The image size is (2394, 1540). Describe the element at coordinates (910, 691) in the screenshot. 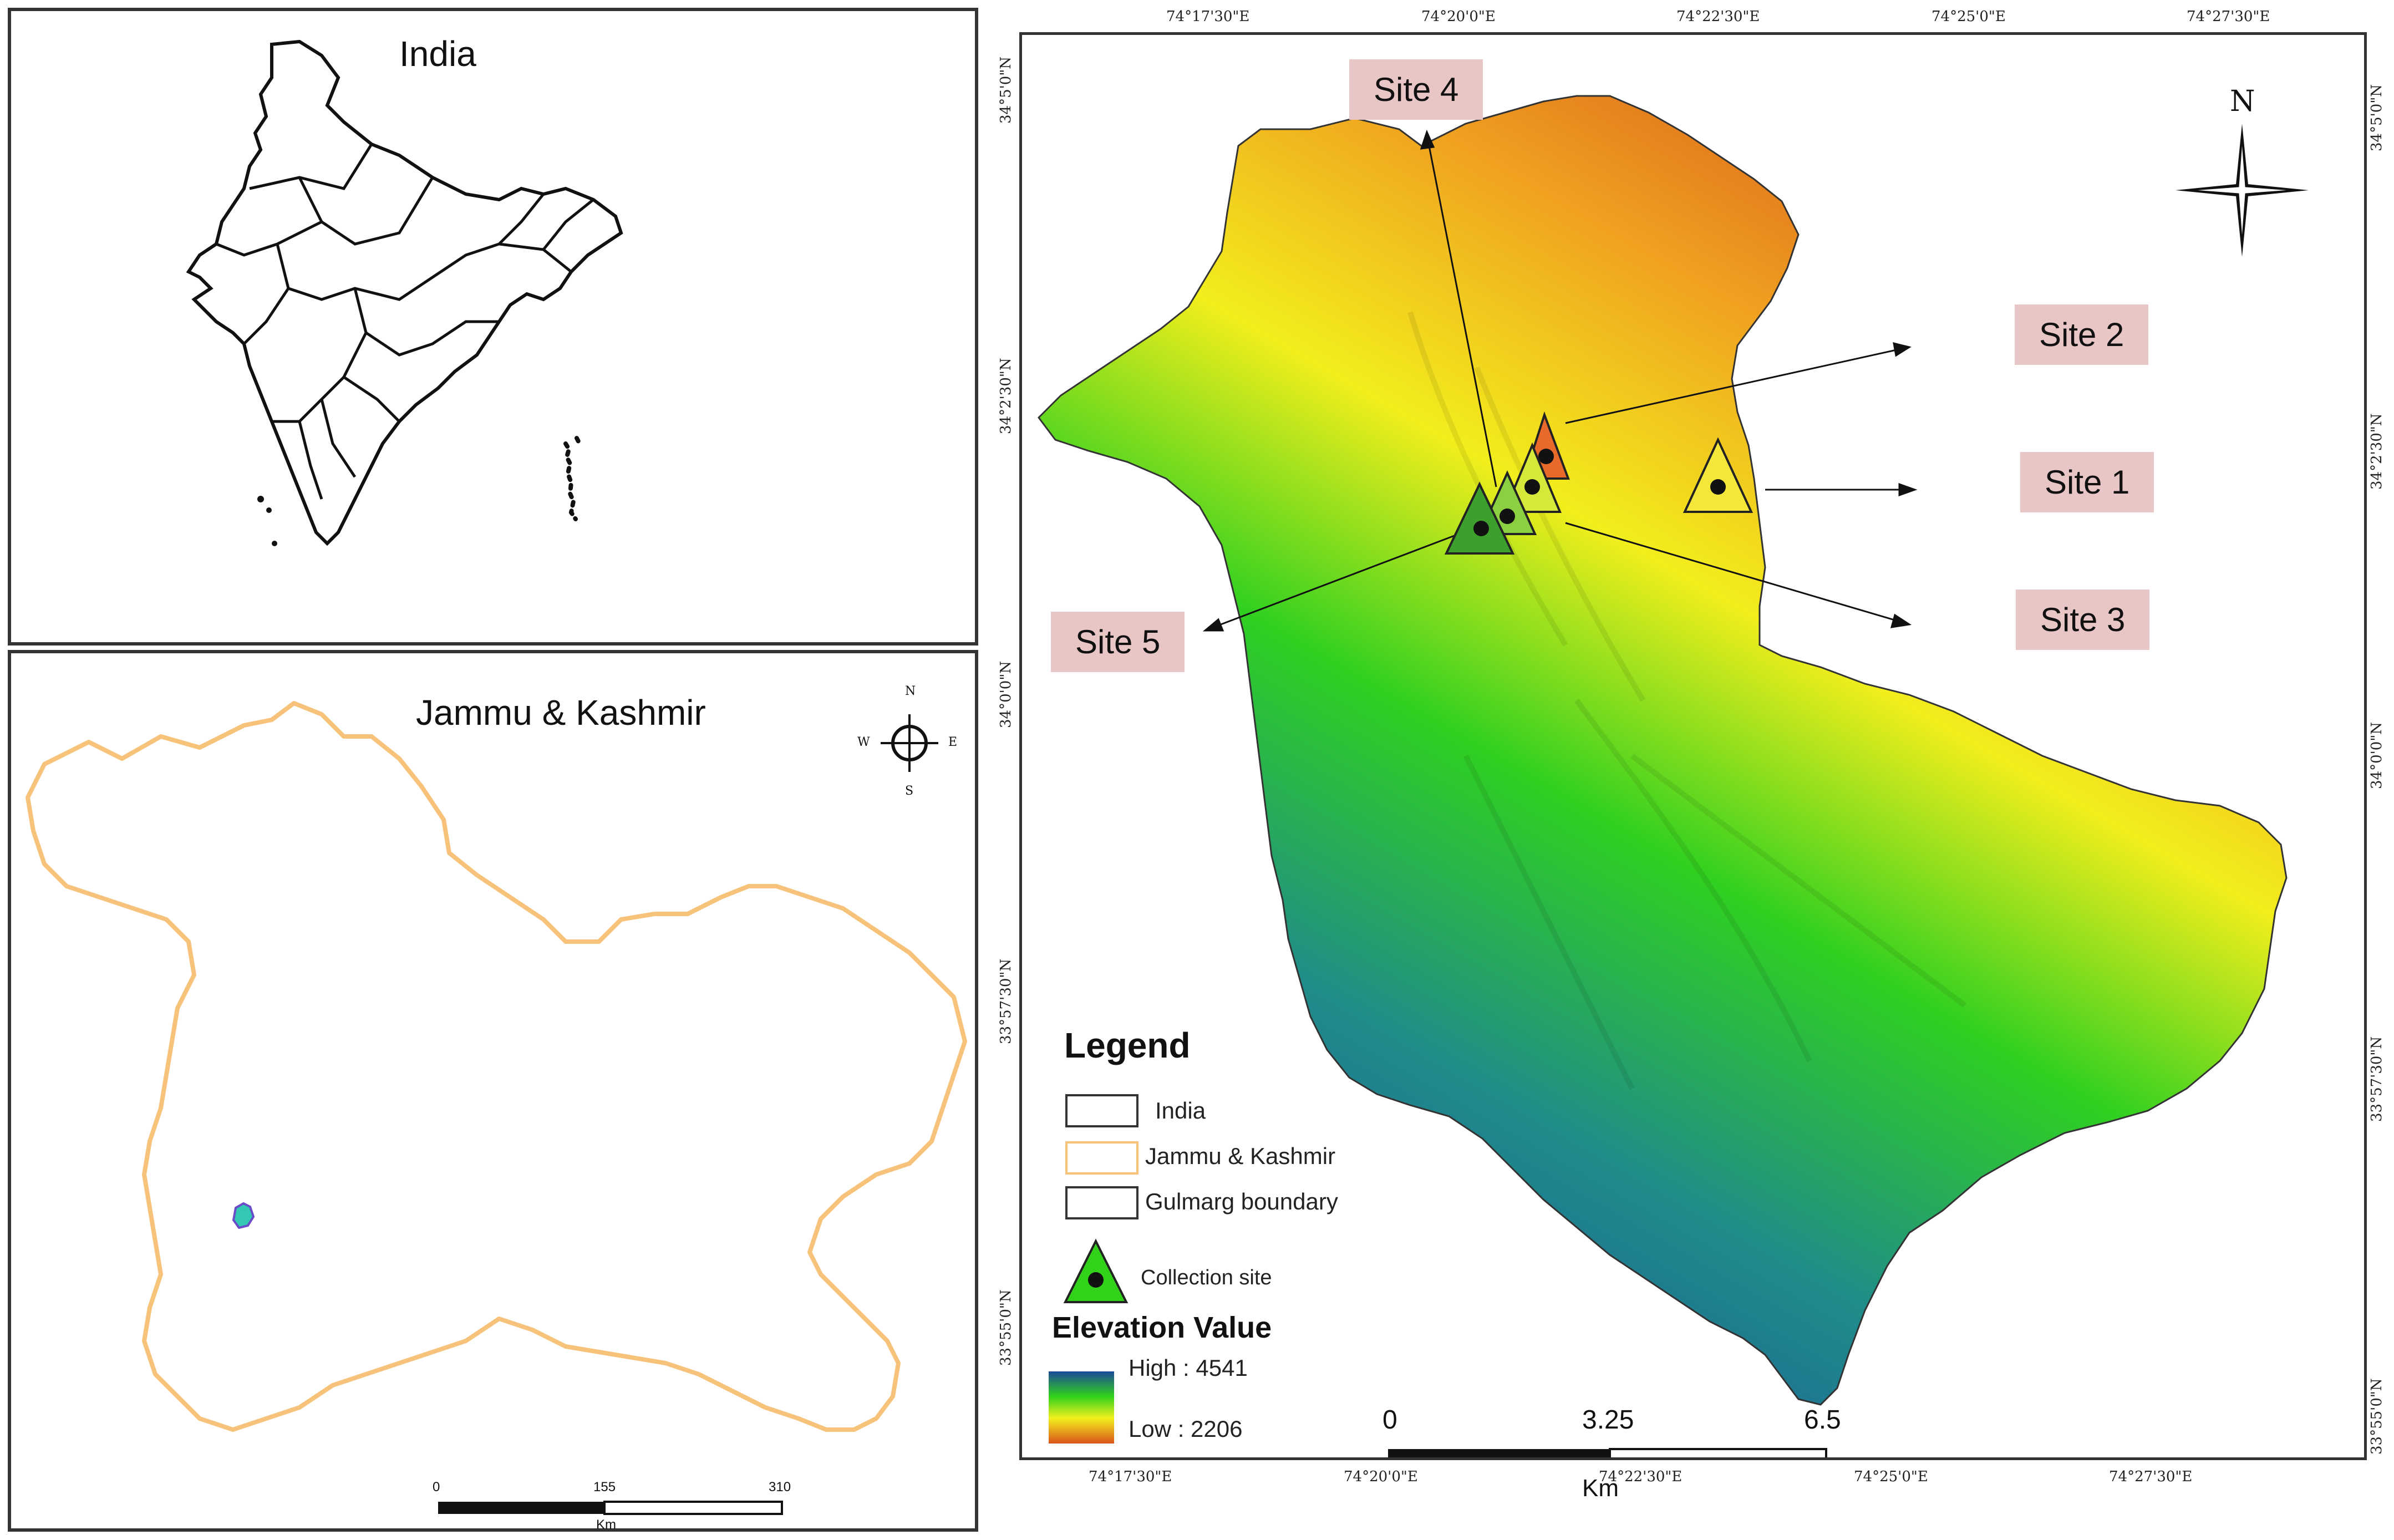

I see `jk-compass-n: N` at that location.